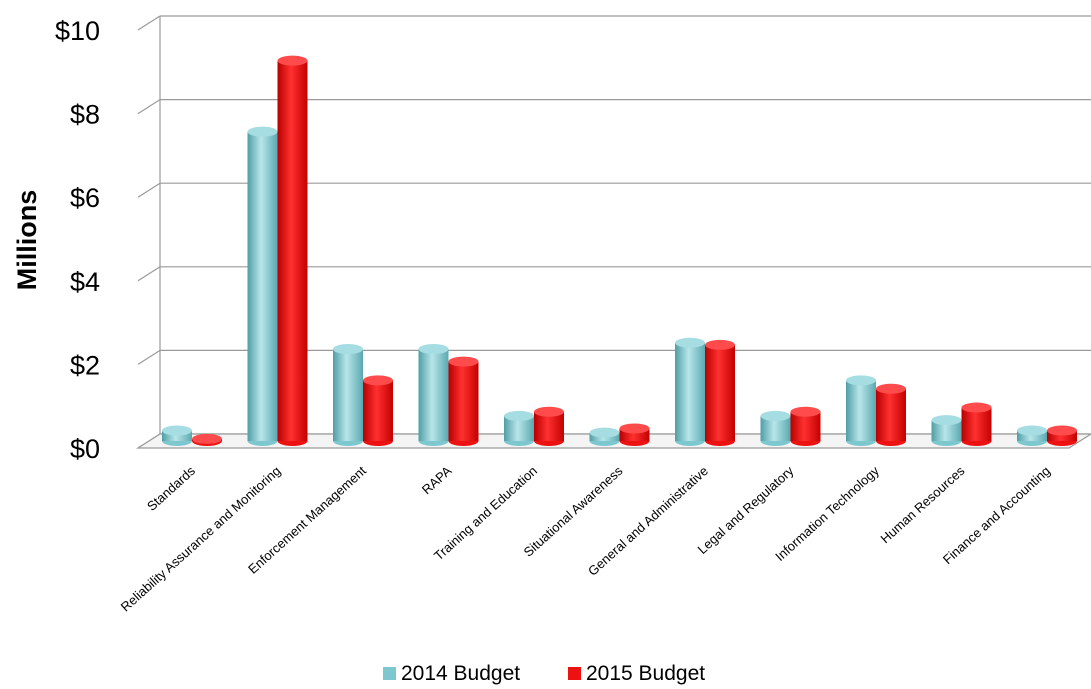 This screenshot has height=689, width=1091. Describe the element at coordinates (460, 673) in the screenshot. I see `legend-label: 2014 Budget` at that location.